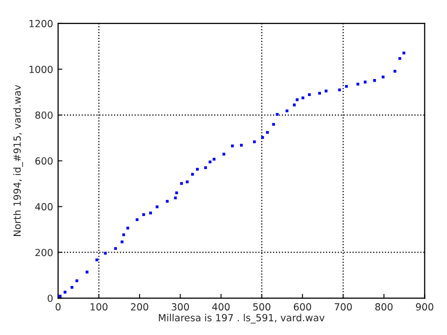 This screenshot has height=335, width=447. I want to click on y-axis-title: North 1994, id_#915, vard.wav, so click(18, 160).